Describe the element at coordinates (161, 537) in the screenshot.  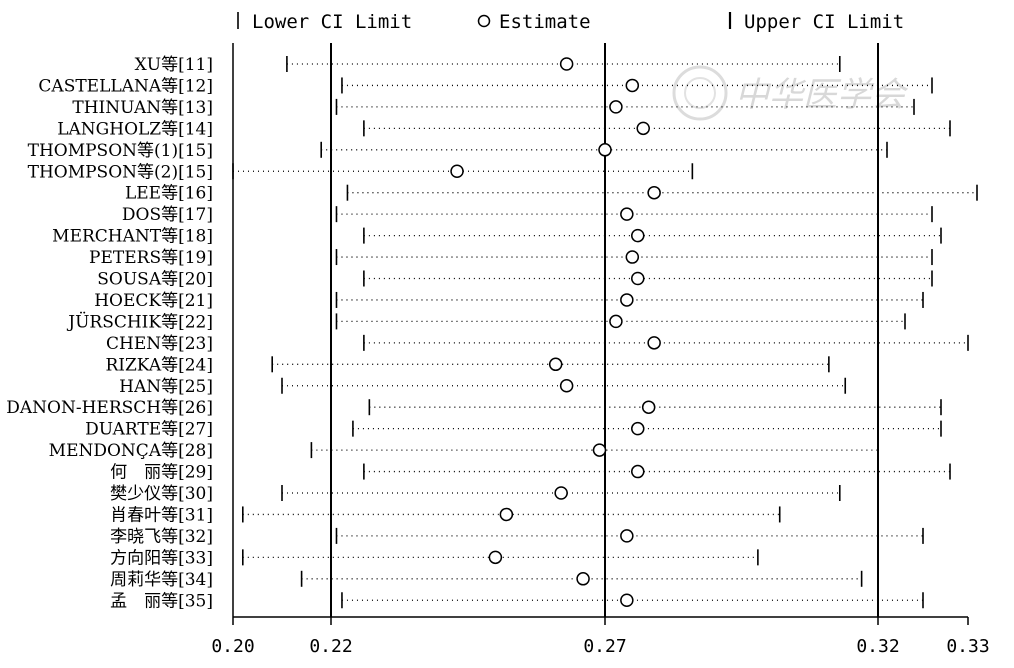
I see `study-label: 李晓飞等[32]` at that location.